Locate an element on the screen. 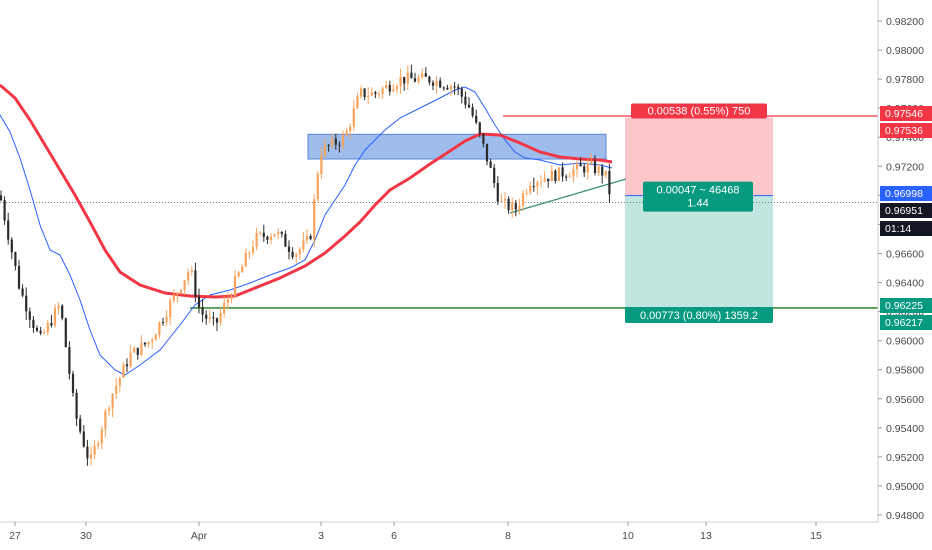 This screenshot has width=932, height=550. target-label-box is located at coordinates (699, 314).